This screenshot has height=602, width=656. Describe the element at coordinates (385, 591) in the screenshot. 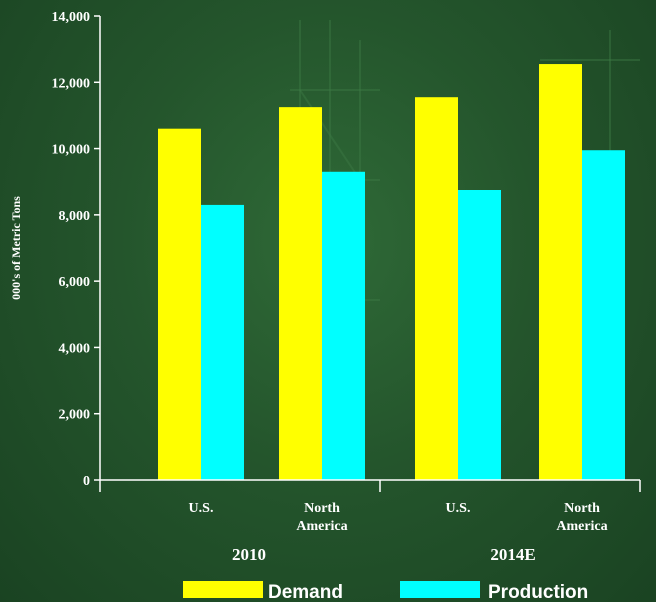

I see `legend: Demand Production` at that location.